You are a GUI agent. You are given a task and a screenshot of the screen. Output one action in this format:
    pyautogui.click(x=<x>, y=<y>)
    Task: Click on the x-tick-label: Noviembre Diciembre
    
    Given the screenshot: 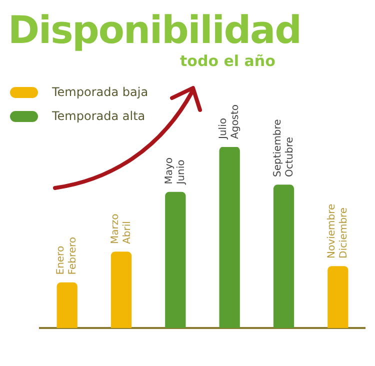 What is the action you would take?
    pyautogui.click(x=338, y=231)
    